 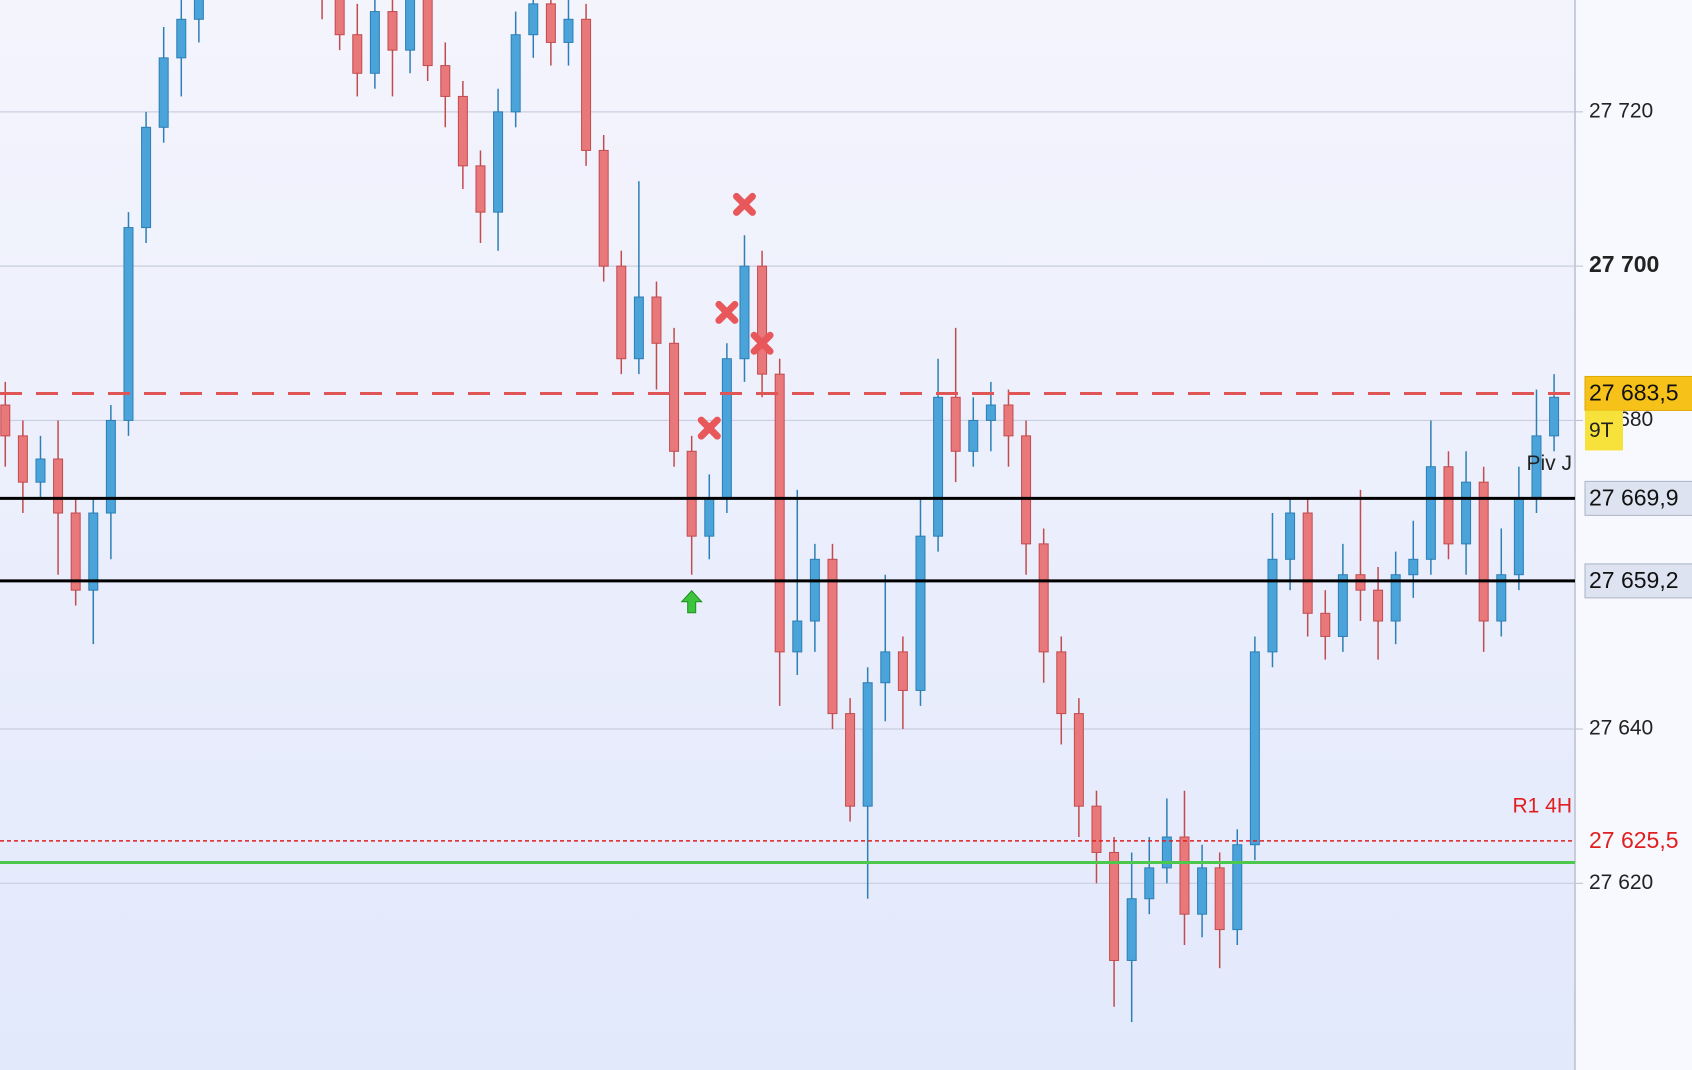 What do you see at coordinates (1634, 393) in the screenshot?
I see `level-label: 27 683,5` at bounding box center [1634, 393].